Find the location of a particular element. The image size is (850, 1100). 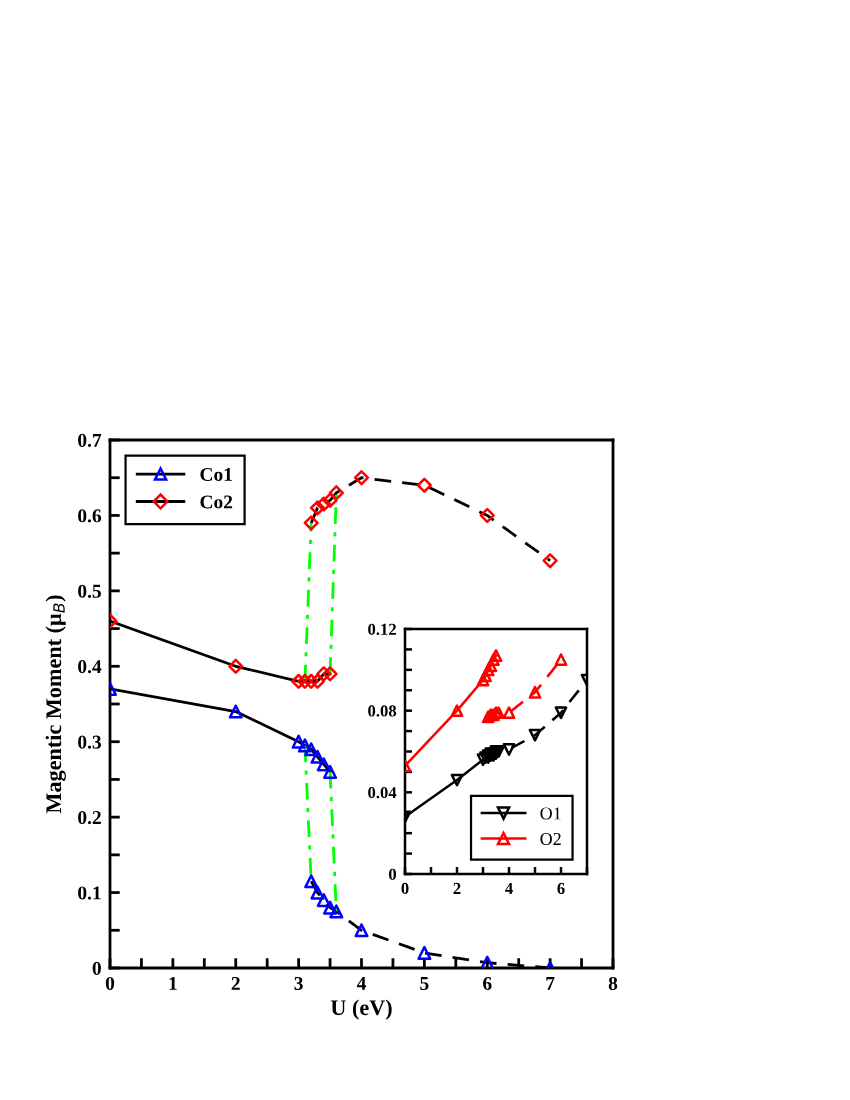

x-tick-label: 3 is located at coordinates (298, 983).